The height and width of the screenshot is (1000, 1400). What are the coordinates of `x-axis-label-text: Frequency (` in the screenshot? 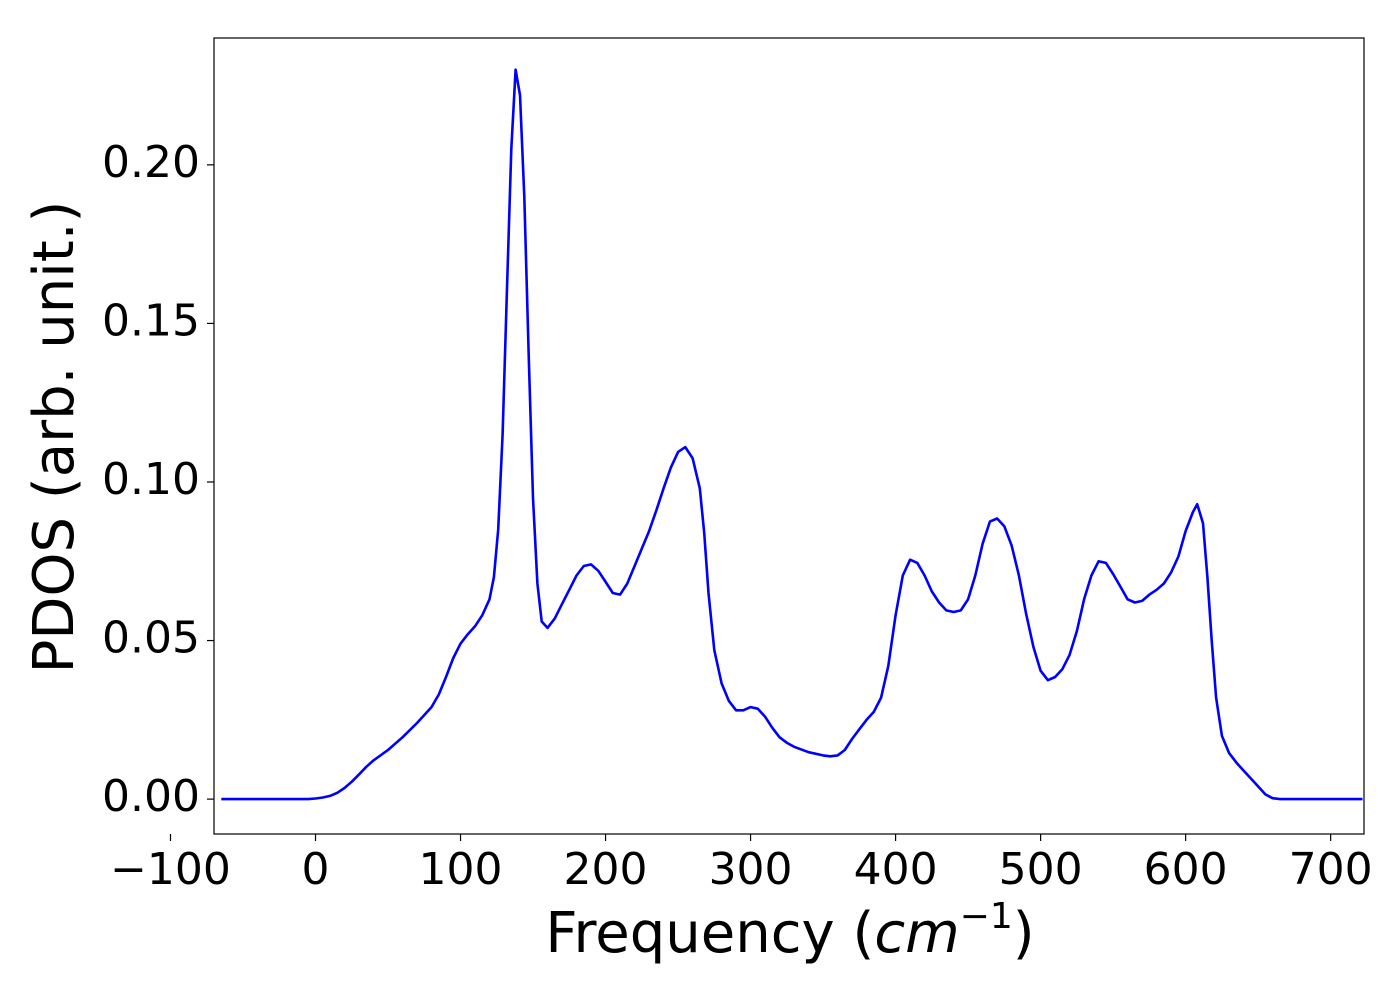 It's located at (709, 933).